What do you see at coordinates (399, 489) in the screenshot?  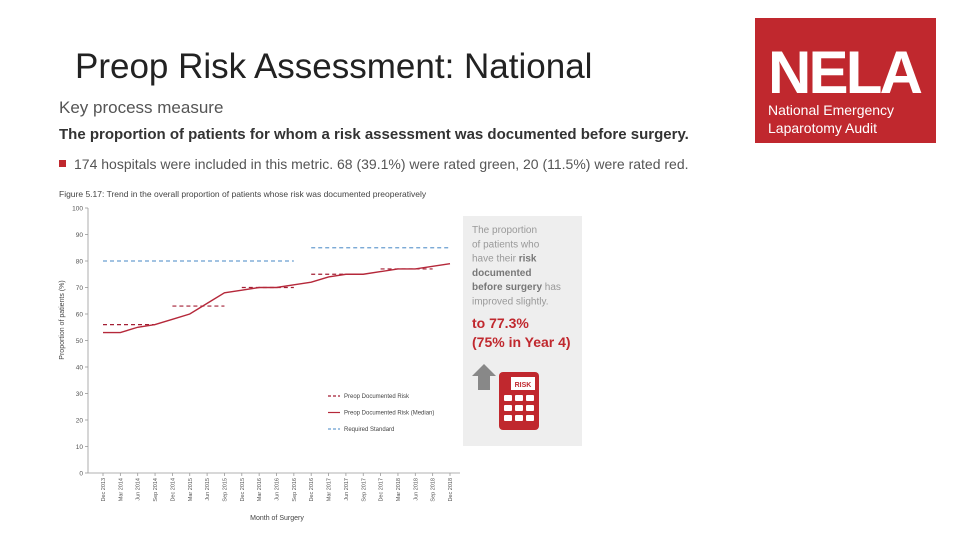 I see `x-tick-label: Mar 2018` at bounding box center [399, 489].